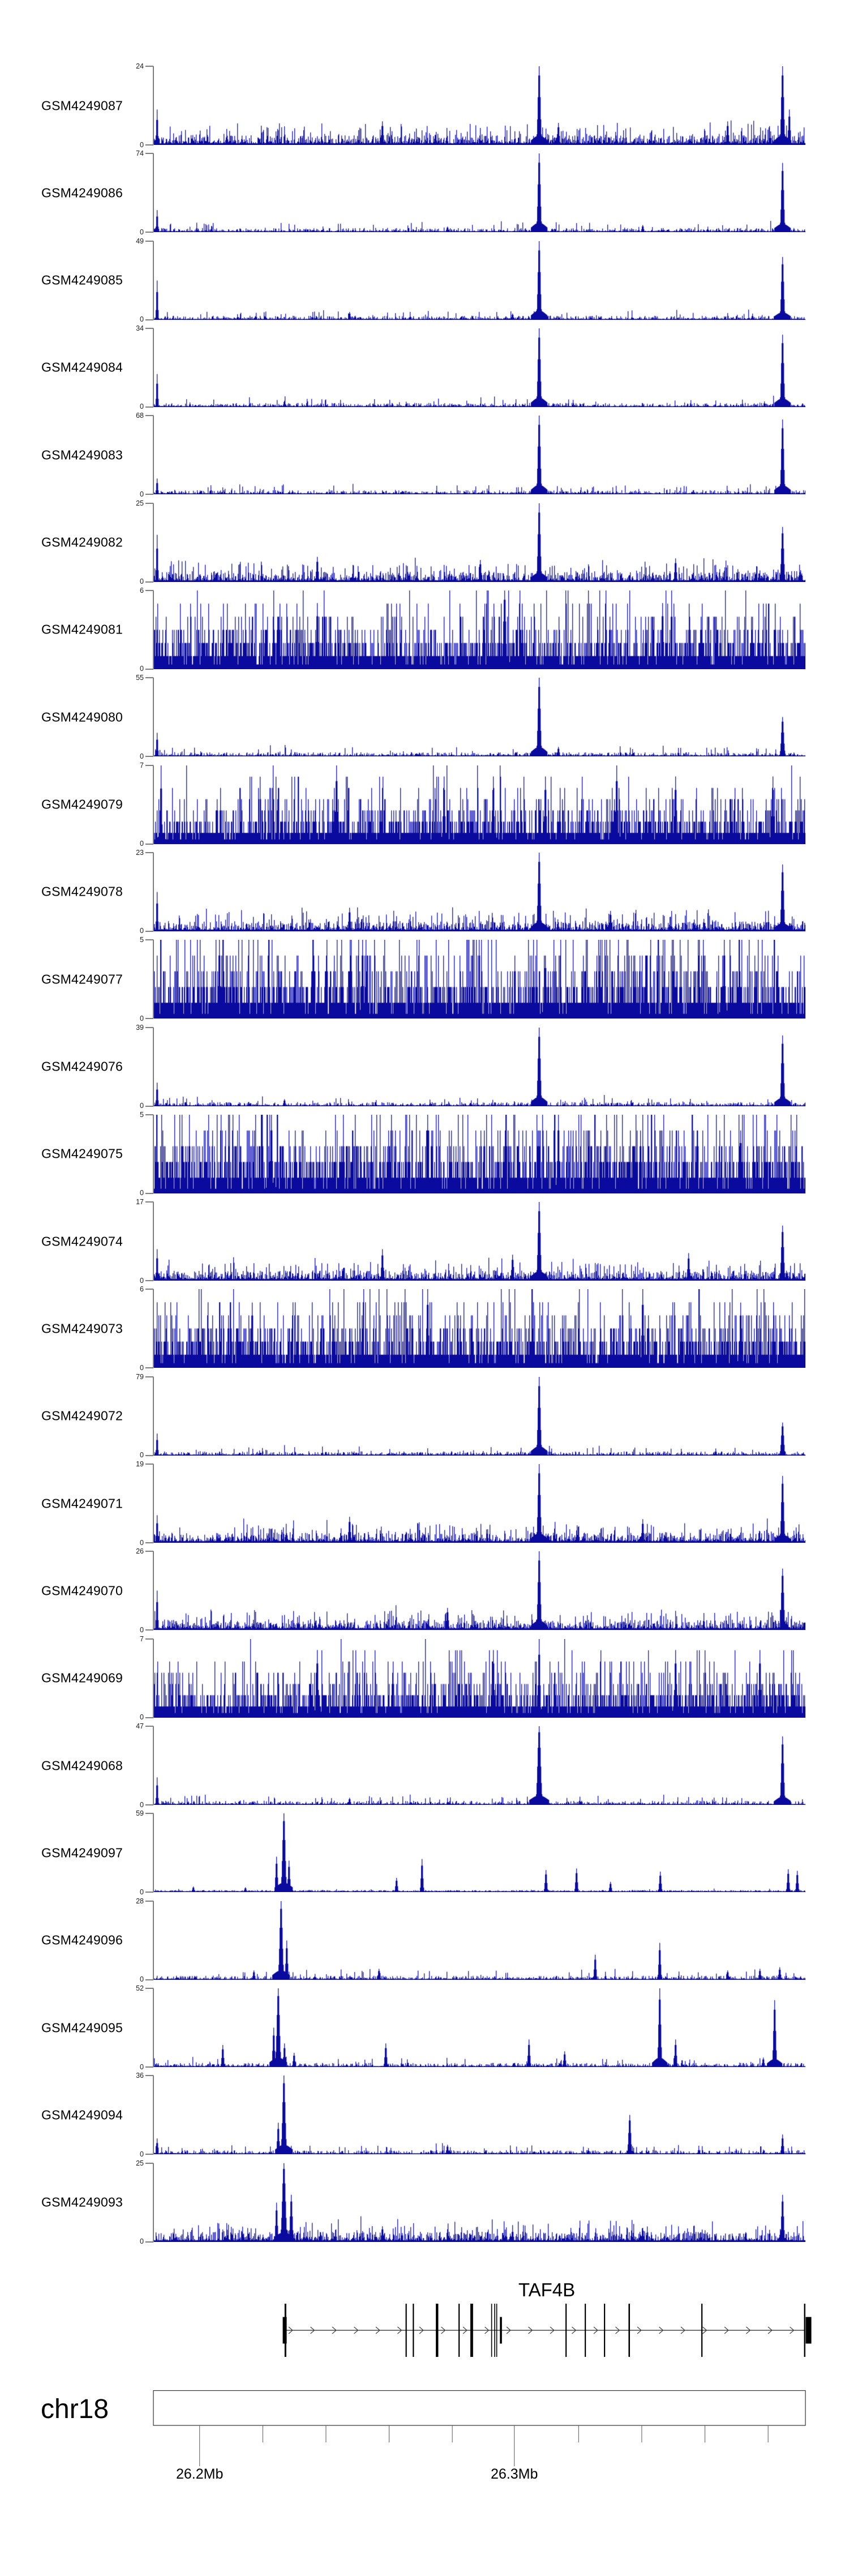  What do you see at coordinates (82, 105) in the screenshot?
I see `track-sample-label: GSM4249087` at bounding box center [82, 105].